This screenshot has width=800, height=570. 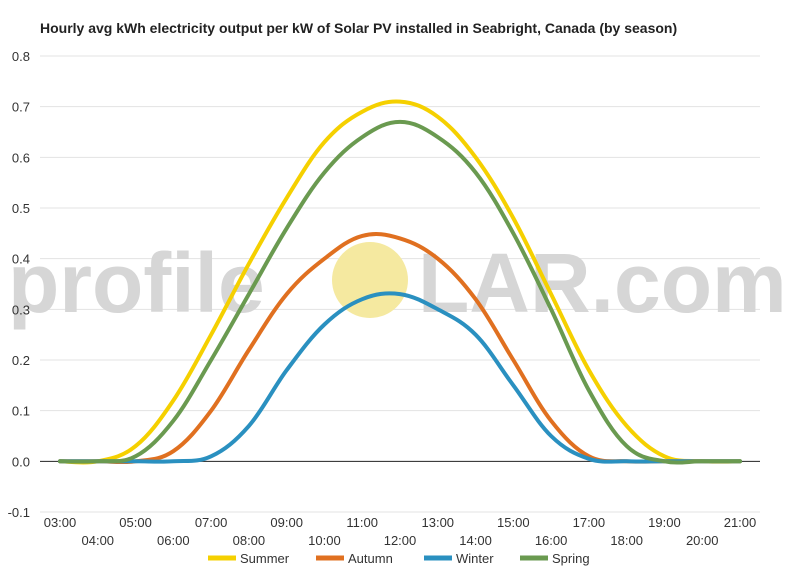 I want to click on legend-label-summer: Summer, so click(x=265, y=558).